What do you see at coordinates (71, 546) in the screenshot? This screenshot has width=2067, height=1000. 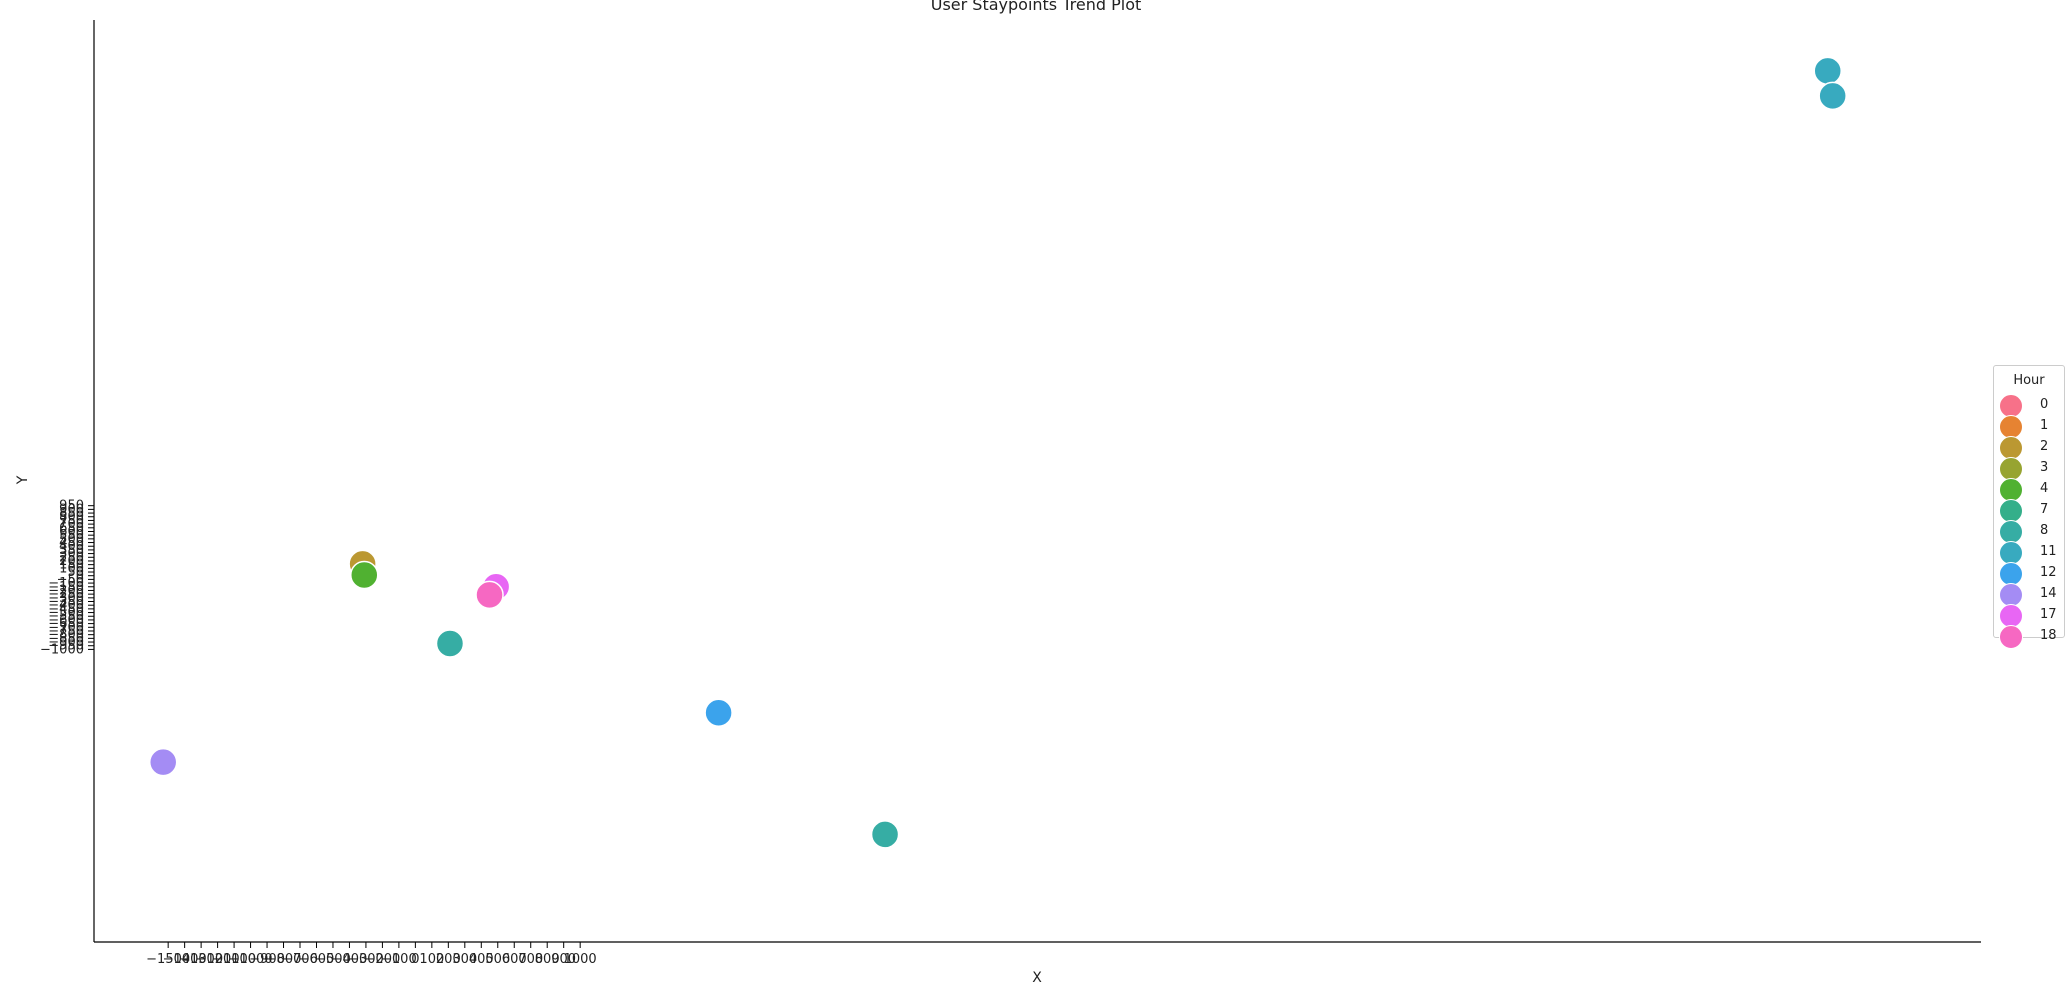 I see `y-tick-label: 400` at bounding box center [71, 546].